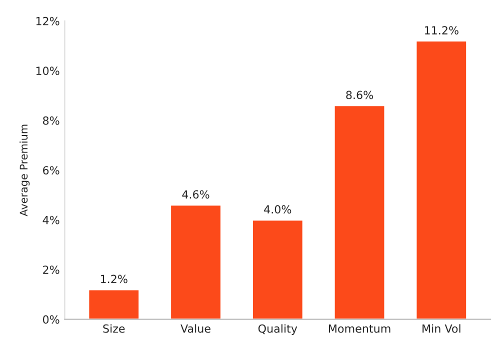 This screenshot has height=349, width=498. I want to click on x-tick-label: Size, so click(114, 328).